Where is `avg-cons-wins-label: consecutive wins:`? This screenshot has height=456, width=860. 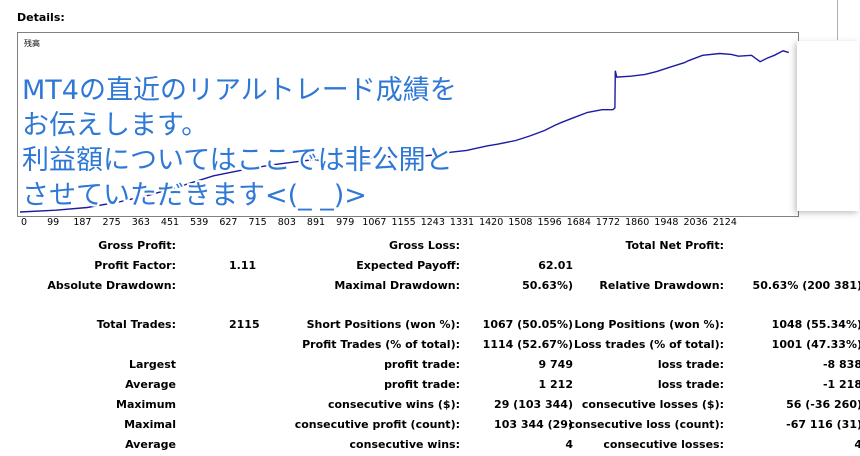
avg-cons-wins-label: consecutive wins: is located at coordinates (404, 444).